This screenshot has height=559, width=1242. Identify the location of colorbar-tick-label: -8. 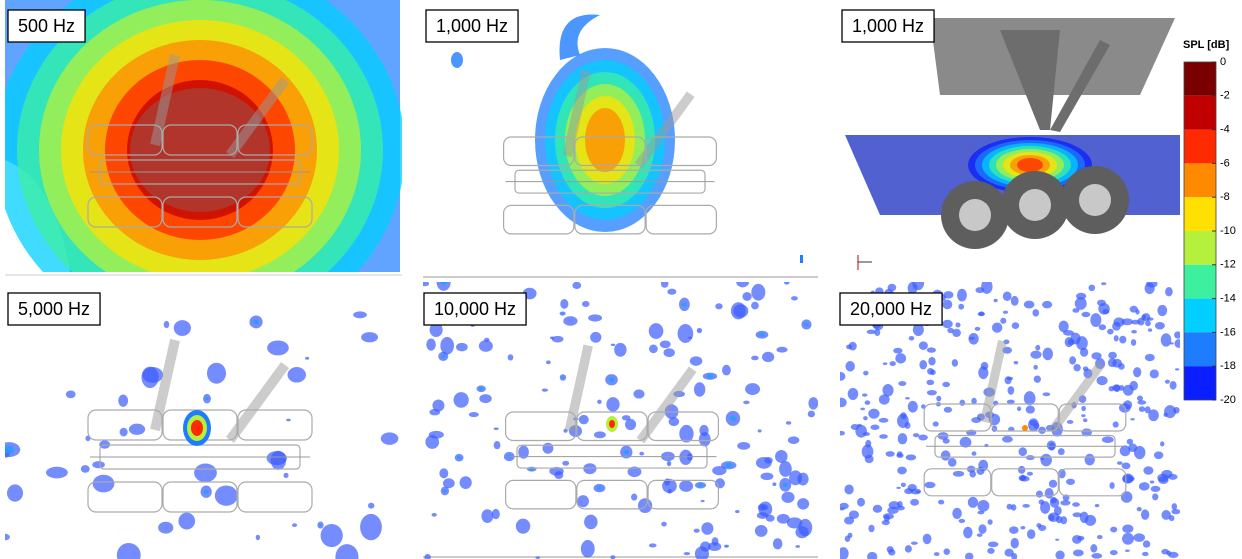
(1225, 197).